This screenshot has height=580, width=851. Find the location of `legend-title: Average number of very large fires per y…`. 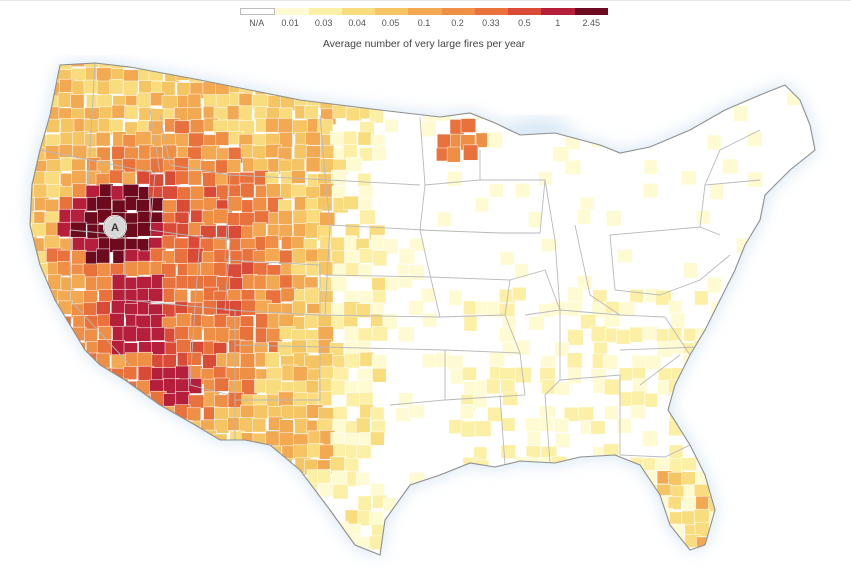

legend-title: Average number of very large fires per y… is located at coordinates (424, 44).